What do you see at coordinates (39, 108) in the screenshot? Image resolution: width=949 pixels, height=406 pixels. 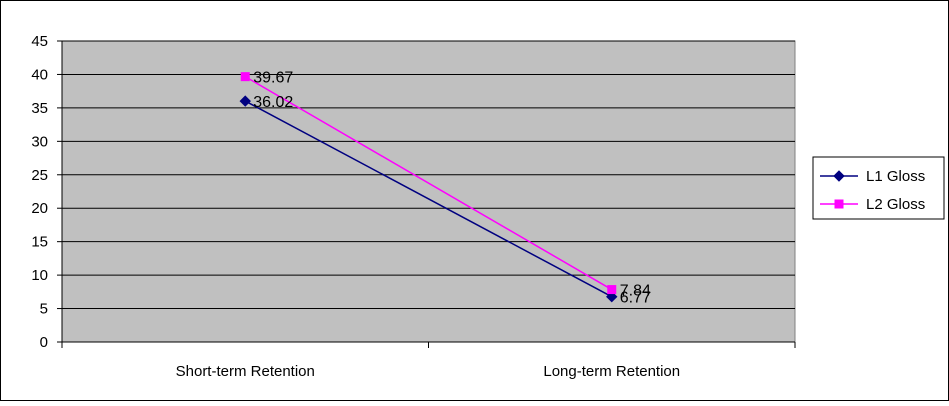 I see `y-tick-label: 35` at bounding box center [39, 108].